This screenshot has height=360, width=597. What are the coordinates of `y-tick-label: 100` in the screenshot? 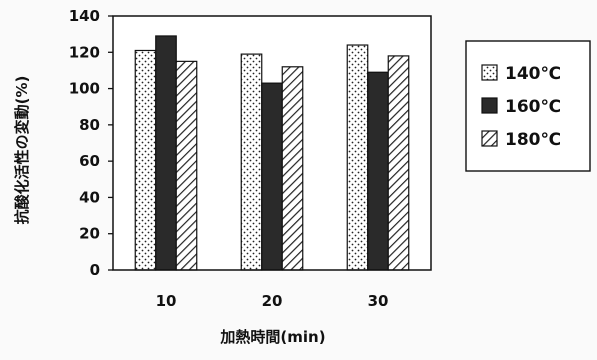 It's located at (84, 89).